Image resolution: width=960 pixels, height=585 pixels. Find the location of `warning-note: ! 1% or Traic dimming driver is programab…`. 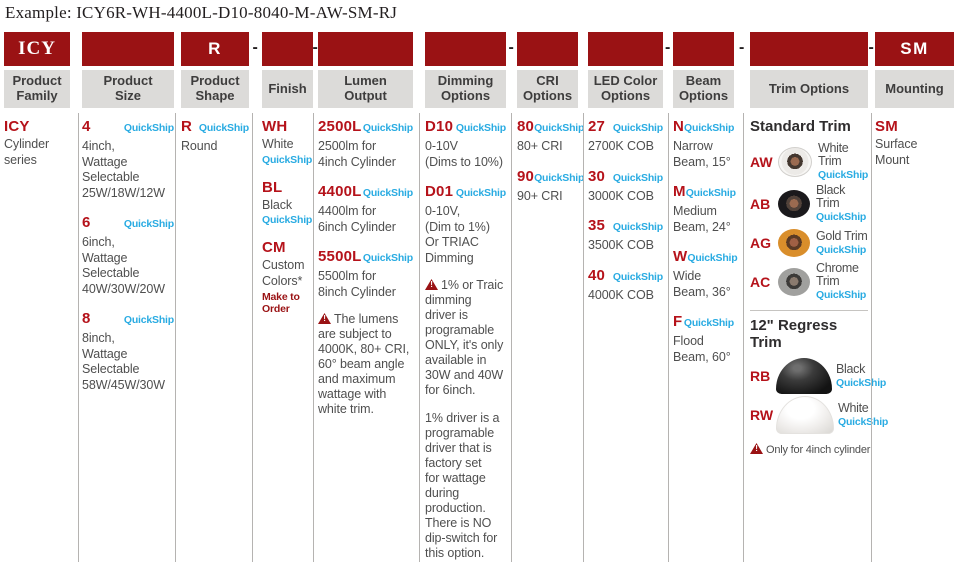

warning-note: ! 1% or Traic dimming driver is programab… is located at coordinates (464, 337).